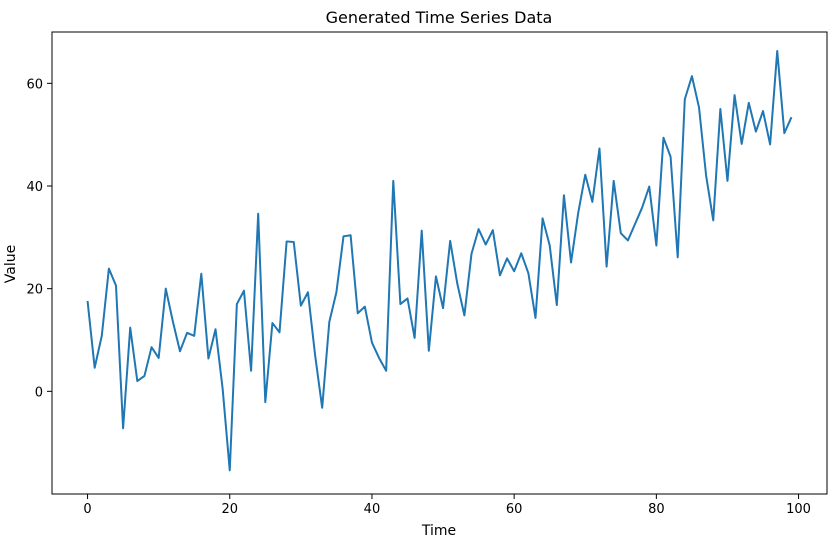 This screenshot has height=545, width=833. Describe the element at coordinates (372, 509) in the screenshot. I see `x-tick-label: 40` at that location.